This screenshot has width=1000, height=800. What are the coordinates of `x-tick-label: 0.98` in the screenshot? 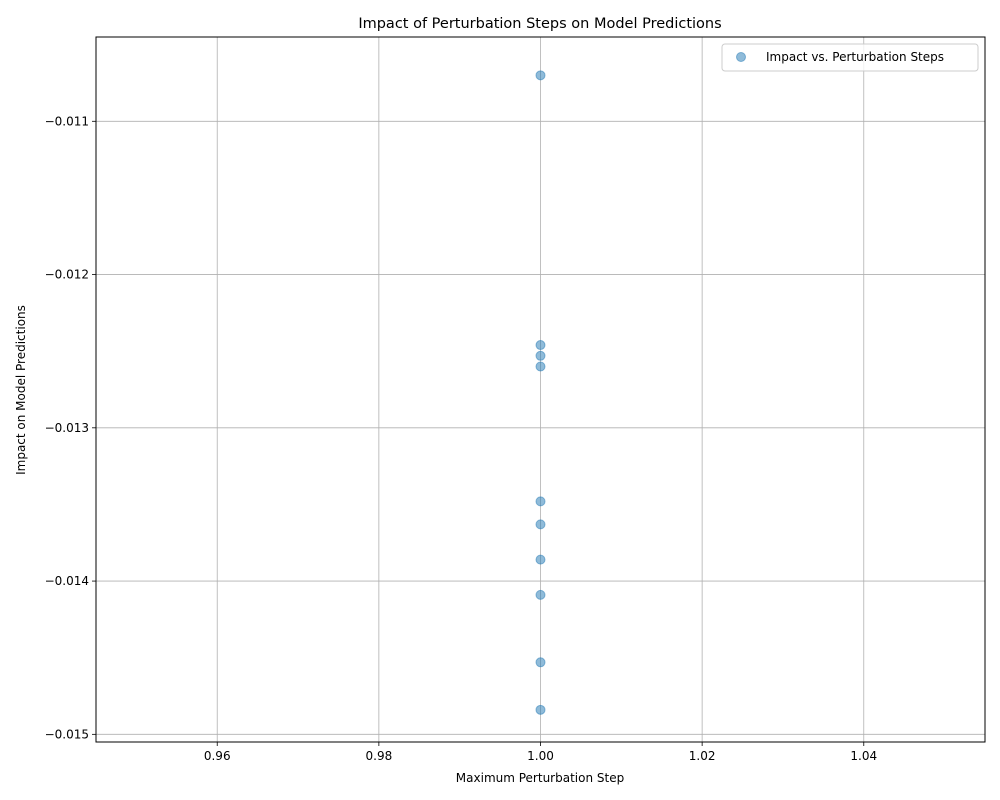 It's located at (379, 756).